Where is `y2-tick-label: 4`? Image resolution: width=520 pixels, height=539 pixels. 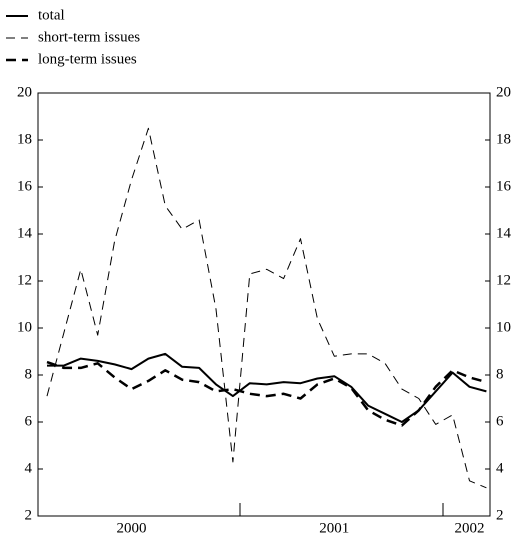
y2-tick-label: 4 is located at coordinates (500, 468).